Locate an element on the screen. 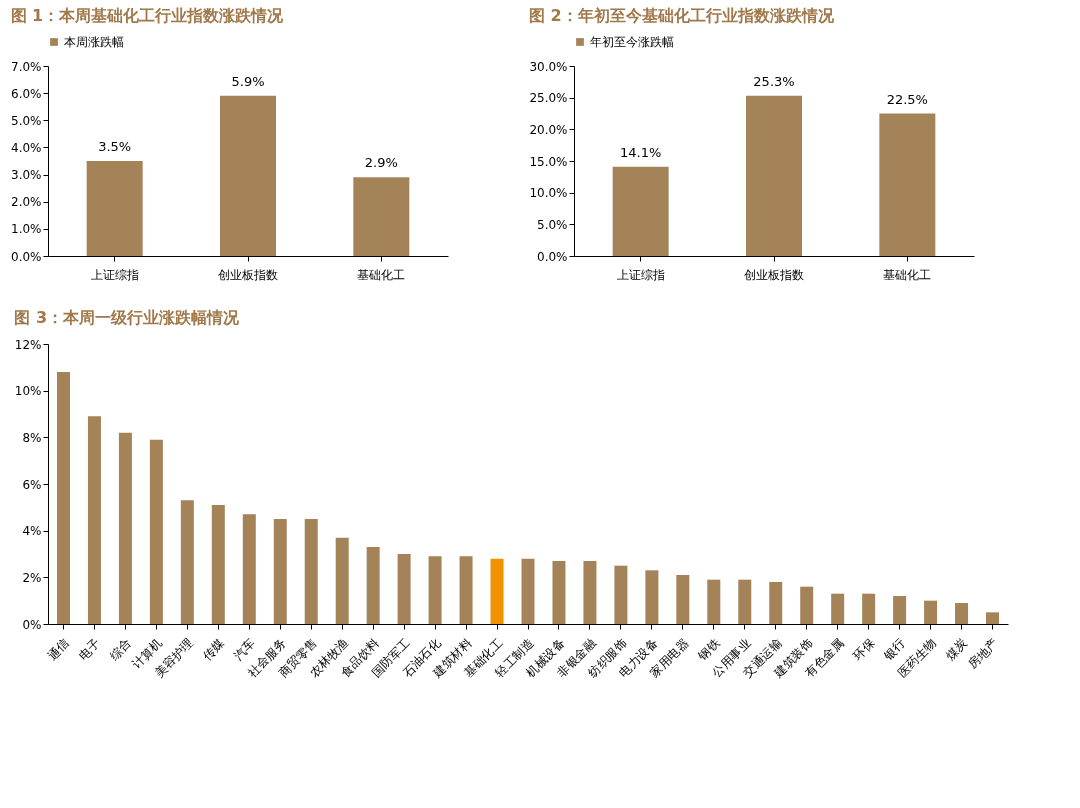 This screenshot has height=808, width=1080. y-tick-label: 30.0% is located at coordinates (548, 66).